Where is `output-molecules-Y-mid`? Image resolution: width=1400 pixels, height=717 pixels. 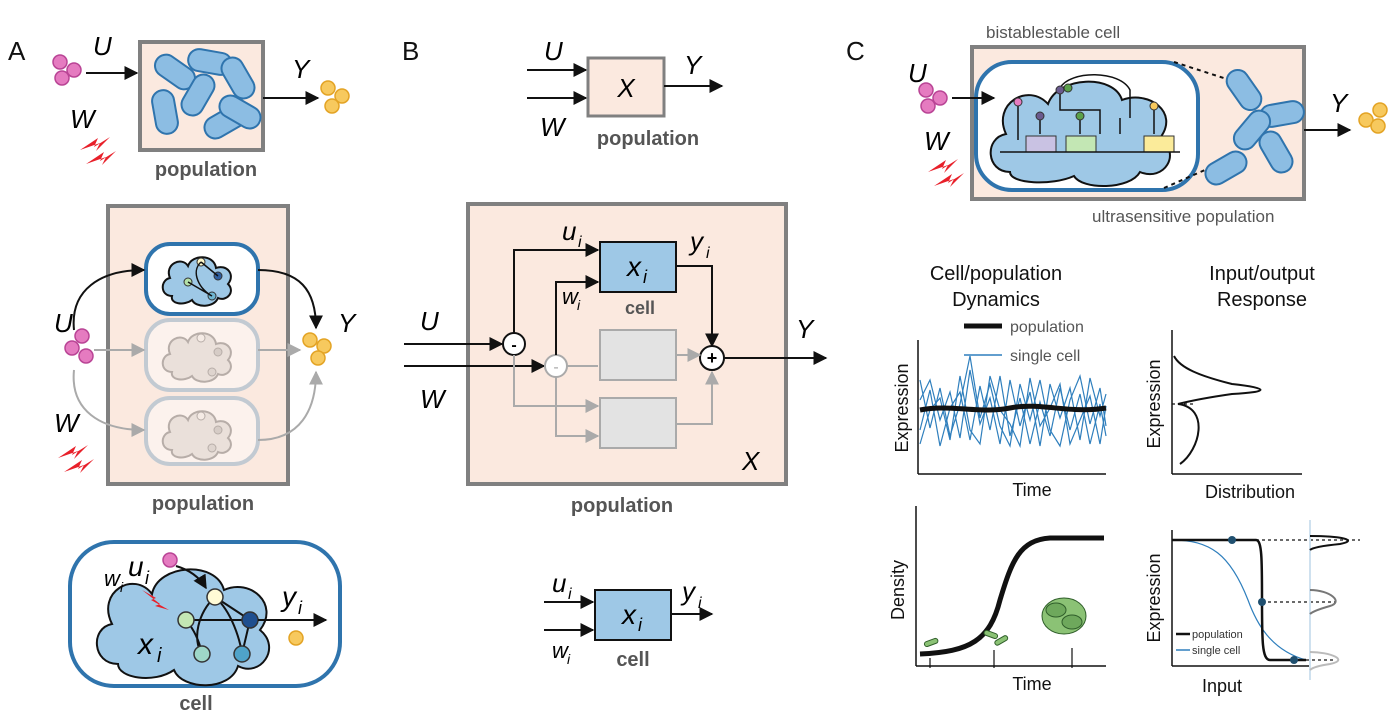
output-molecules-Y-mid is located at coordinates (317, 349).